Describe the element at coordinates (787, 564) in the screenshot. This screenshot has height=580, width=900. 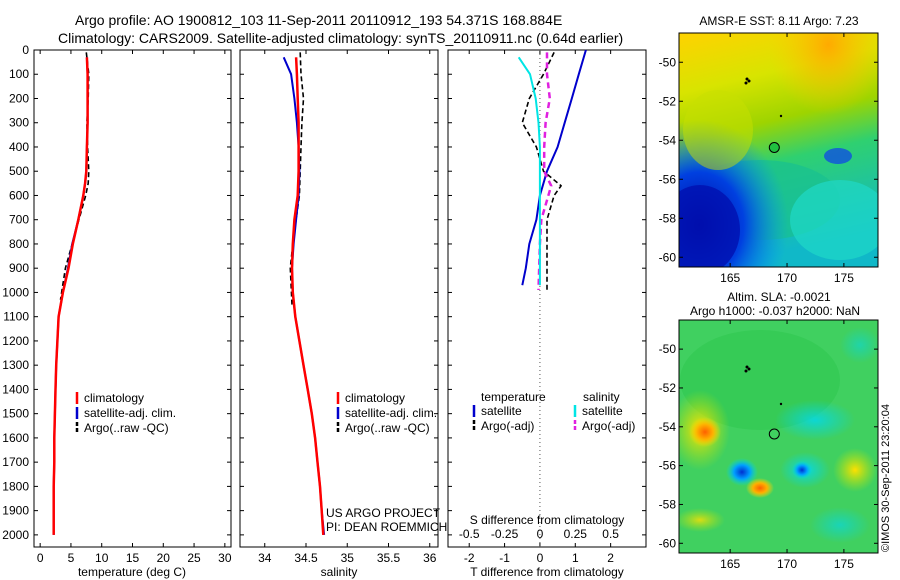
I see `lon-tick-label: 170` at that location.